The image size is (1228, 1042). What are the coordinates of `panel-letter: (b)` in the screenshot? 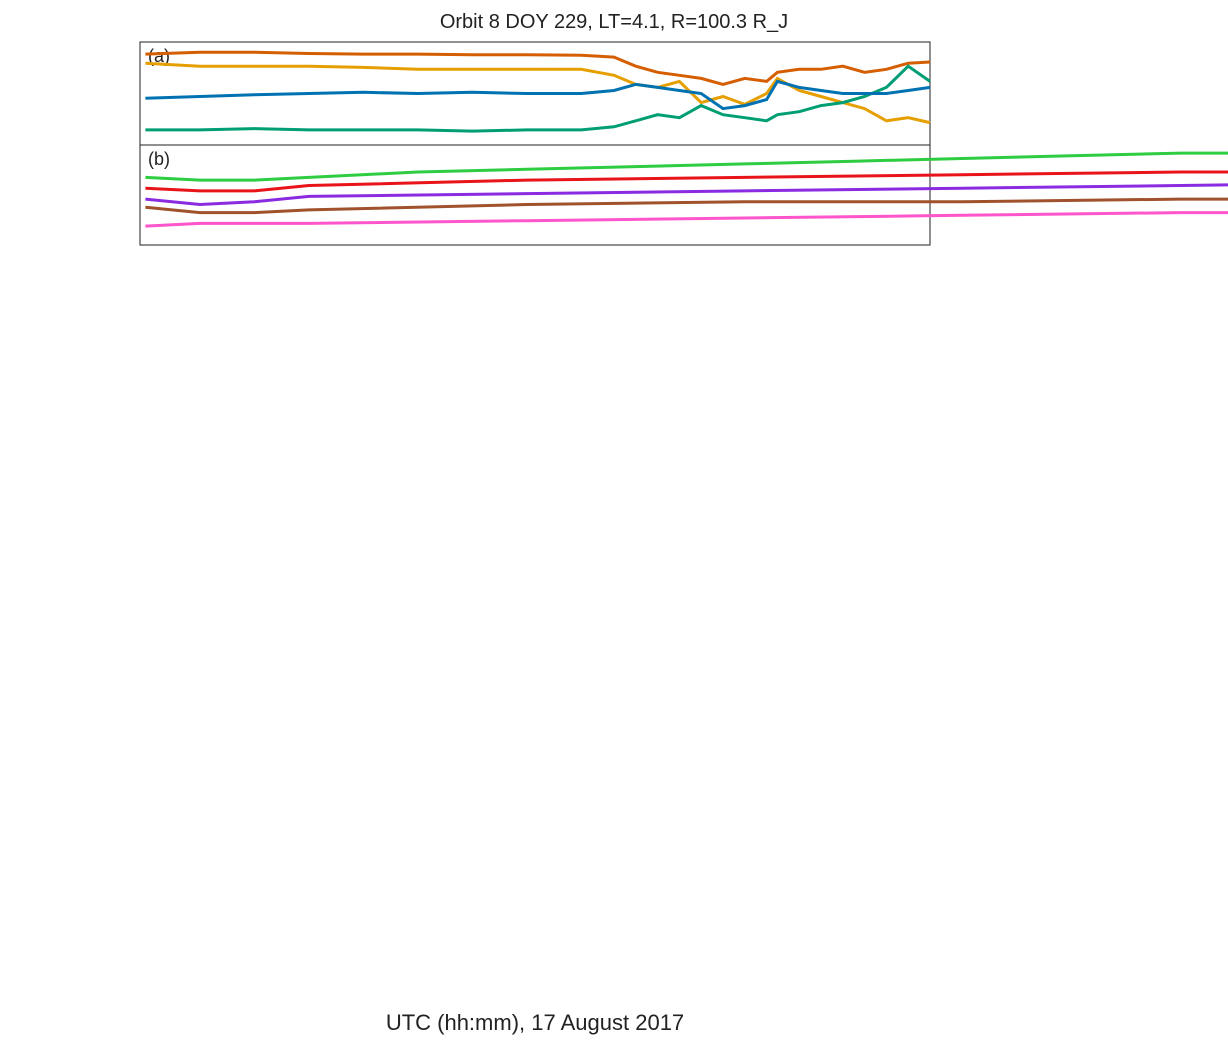 It's located at (159, 159).